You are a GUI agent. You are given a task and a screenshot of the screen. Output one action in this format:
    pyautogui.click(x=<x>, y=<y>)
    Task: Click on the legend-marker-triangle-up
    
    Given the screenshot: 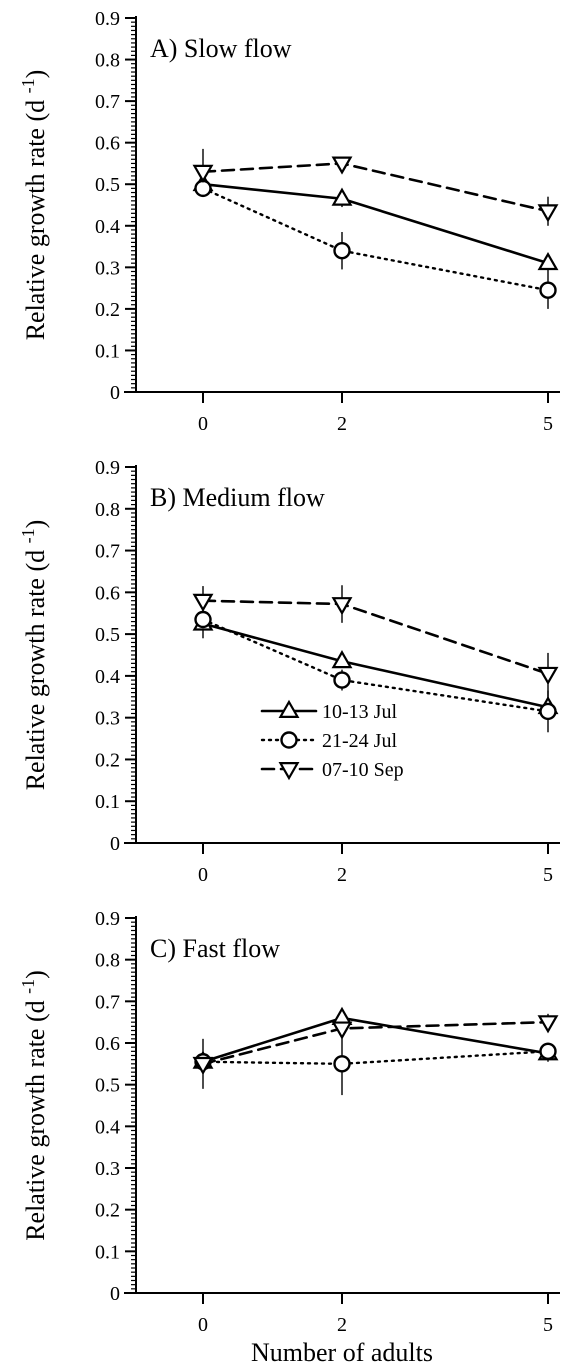 What is the action you would take?
    pyautogui.click(x=289, y=708)
    